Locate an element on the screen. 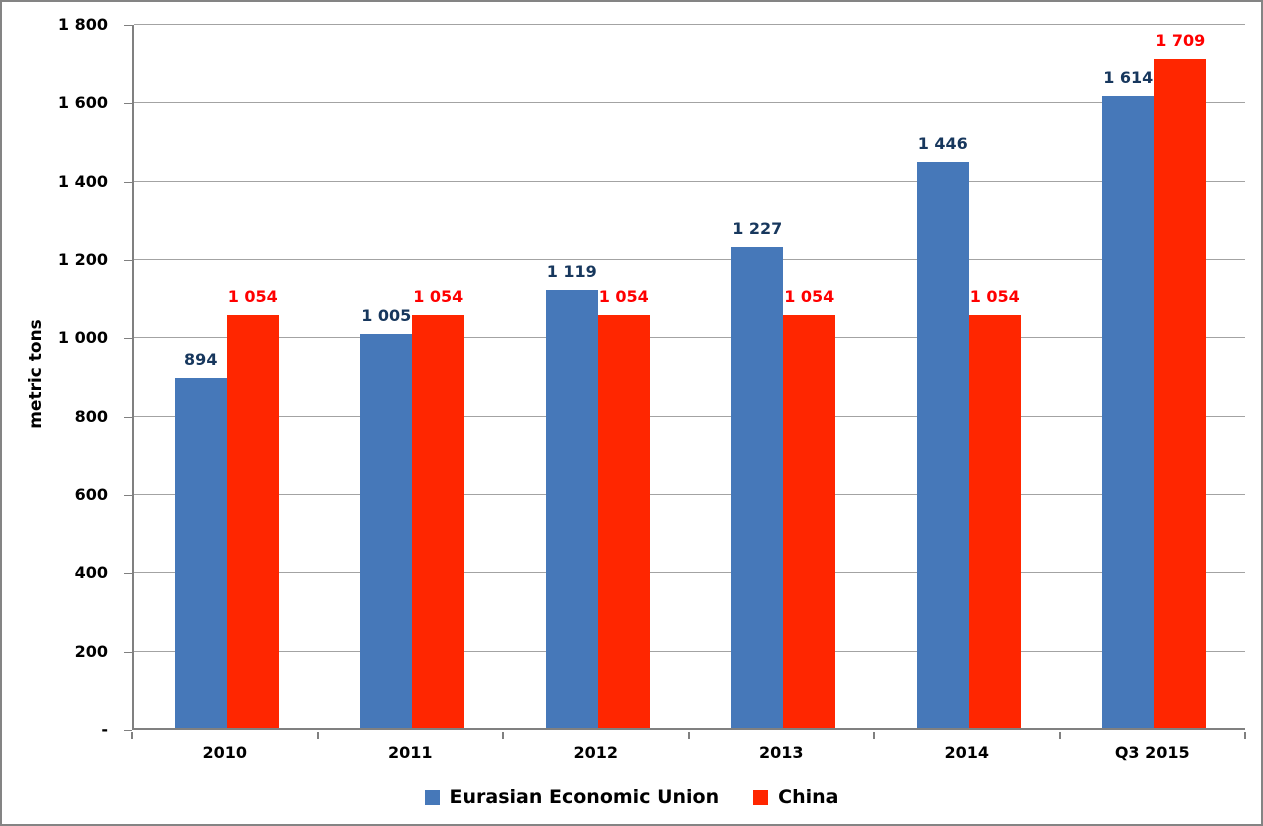  y-tick-label: 1 400 is located at coordinates (82, 181).